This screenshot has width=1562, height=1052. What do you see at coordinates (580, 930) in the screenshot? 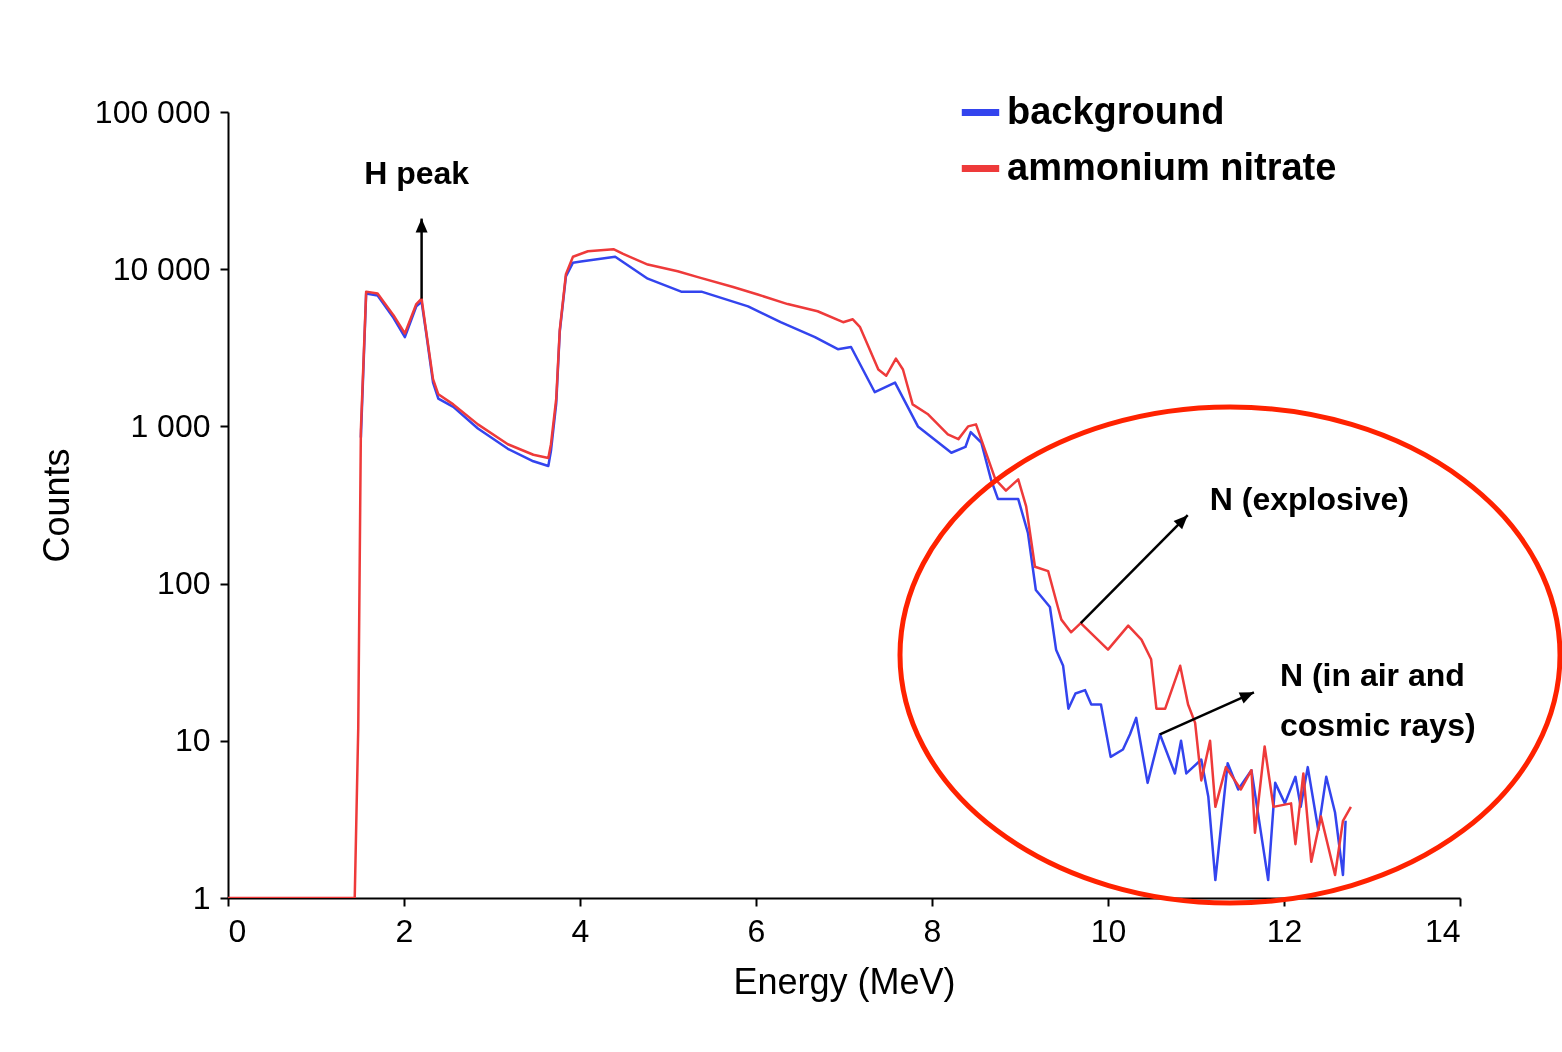
I see `x-tick-label: 4` at bounding box center [580, 930].